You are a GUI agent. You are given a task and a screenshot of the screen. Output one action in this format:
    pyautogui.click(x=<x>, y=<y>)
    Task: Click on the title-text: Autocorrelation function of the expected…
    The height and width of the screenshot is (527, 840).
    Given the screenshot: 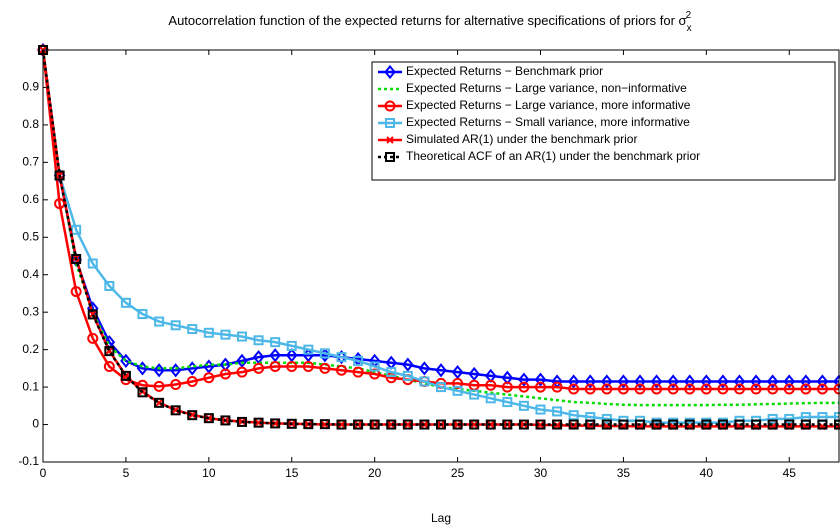 What is the action you would take?
    pyautogui.click(x=427, y=20)
    